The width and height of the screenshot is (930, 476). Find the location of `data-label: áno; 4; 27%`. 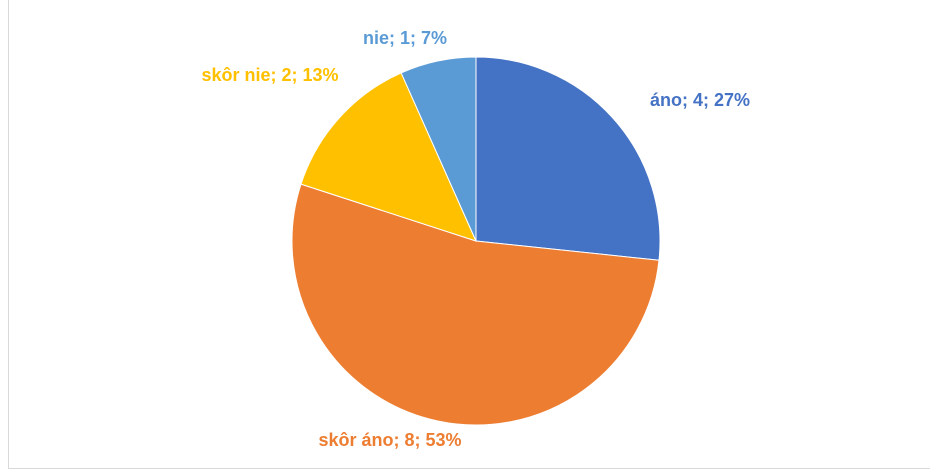

data-label: áno; 4; 27% is located at coordinates (700, 100).